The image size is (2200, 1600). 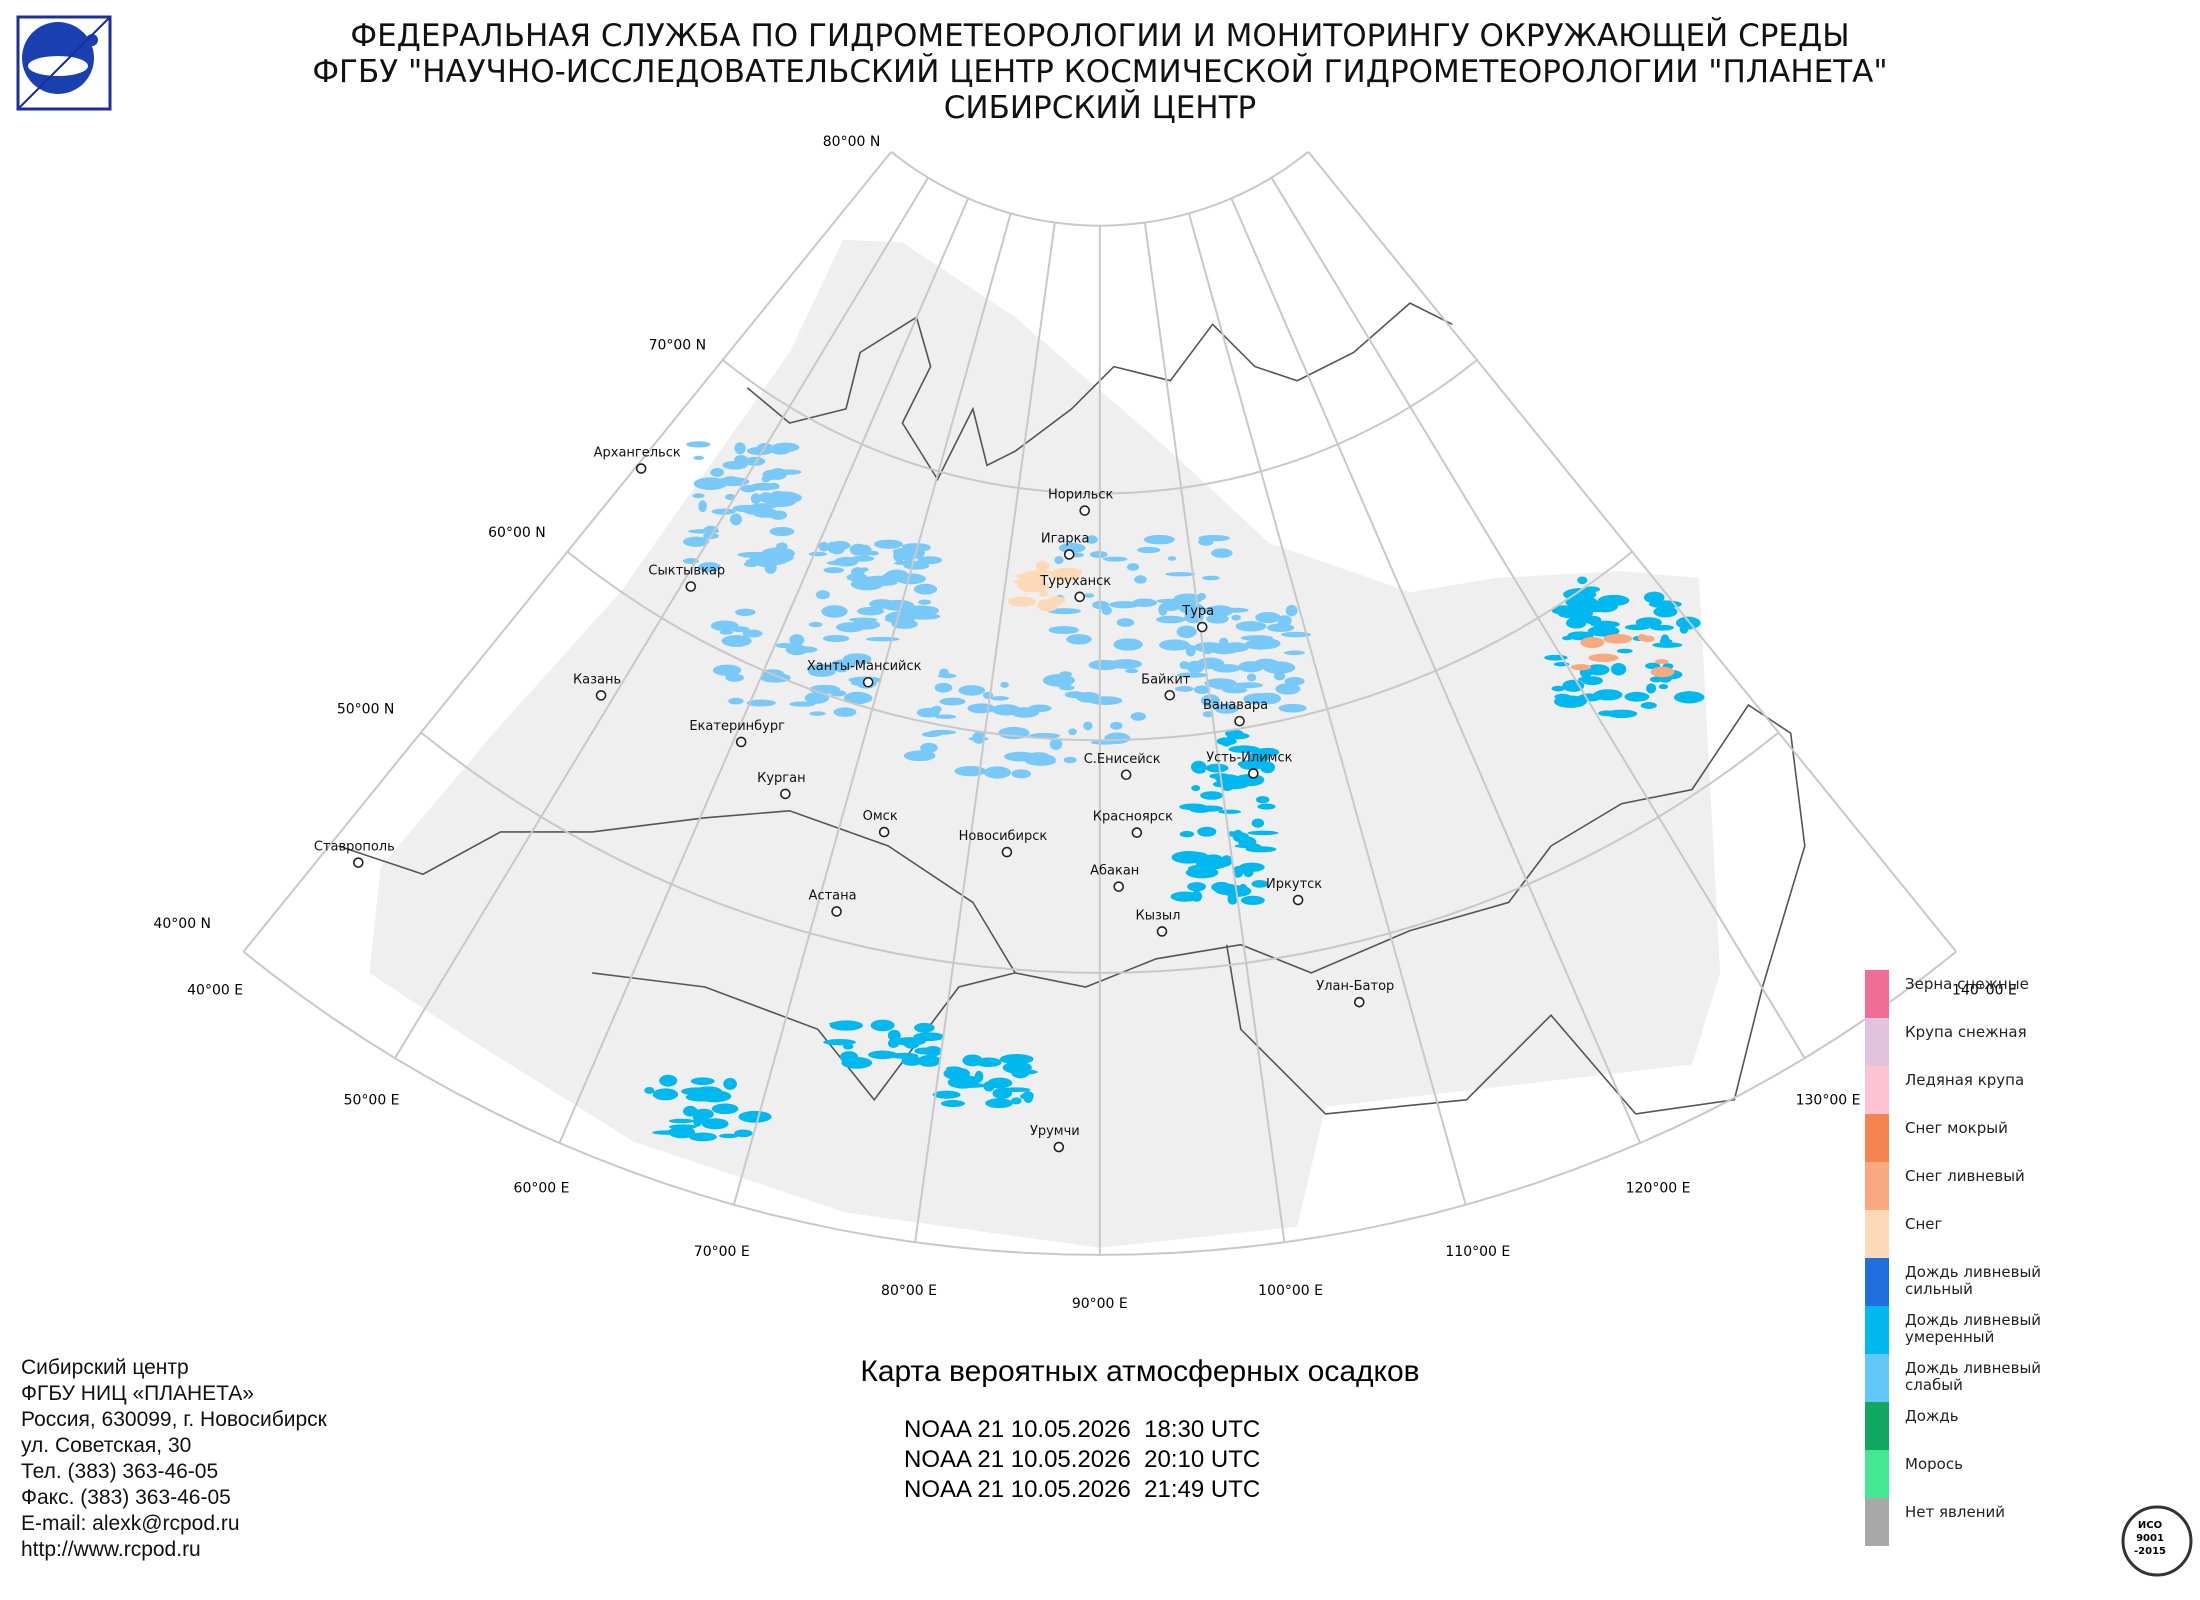 I want to click on longitude-label: 100°00 E, so click(x=1290, y=1291).